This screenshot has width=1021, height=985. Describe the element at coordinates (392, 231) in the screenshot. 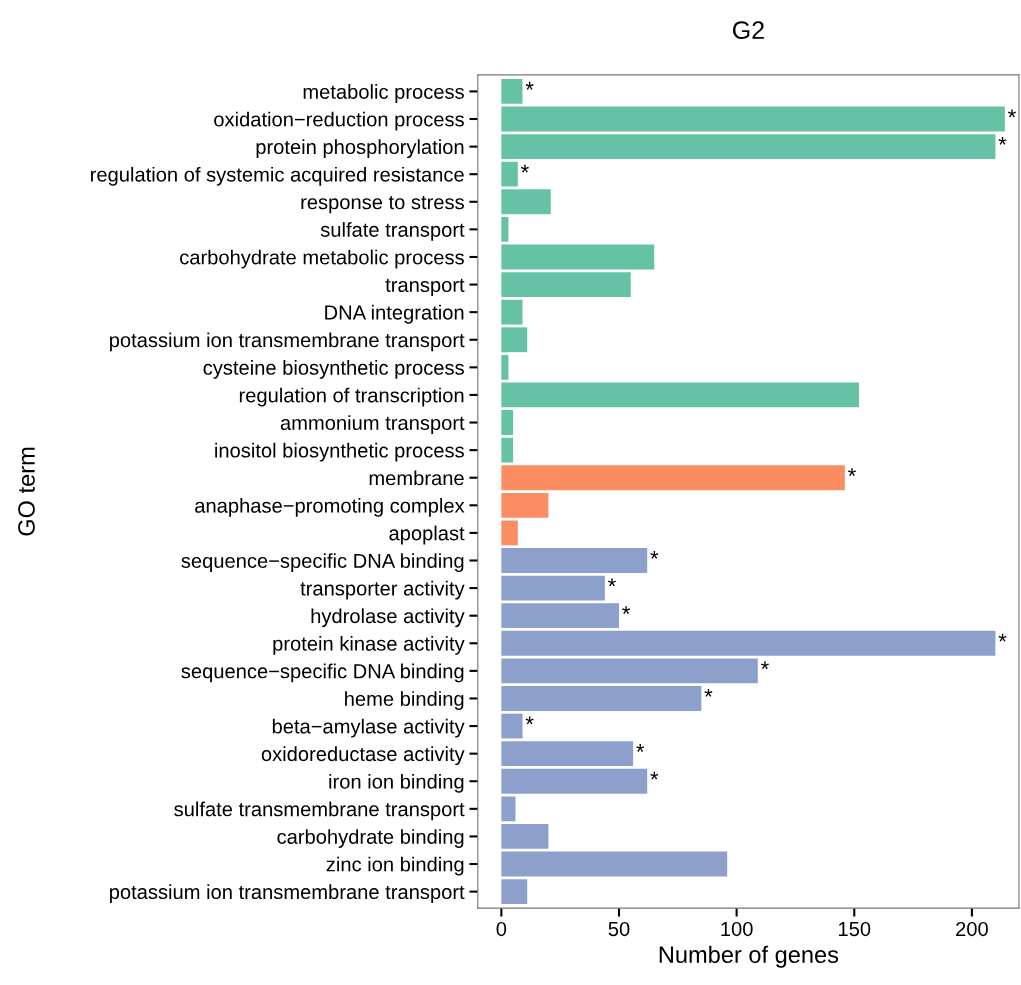

I see `y-tick-label: sulfate transport` at that location.